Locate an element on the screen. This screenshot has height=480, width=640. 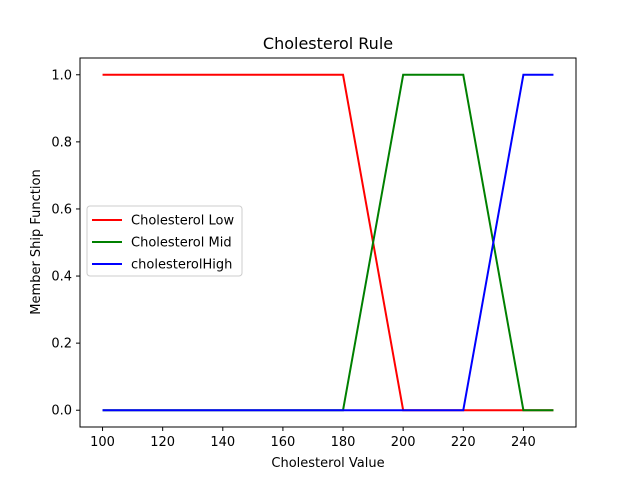
x-tick-label: 100 is located at coordinates (102, 442).